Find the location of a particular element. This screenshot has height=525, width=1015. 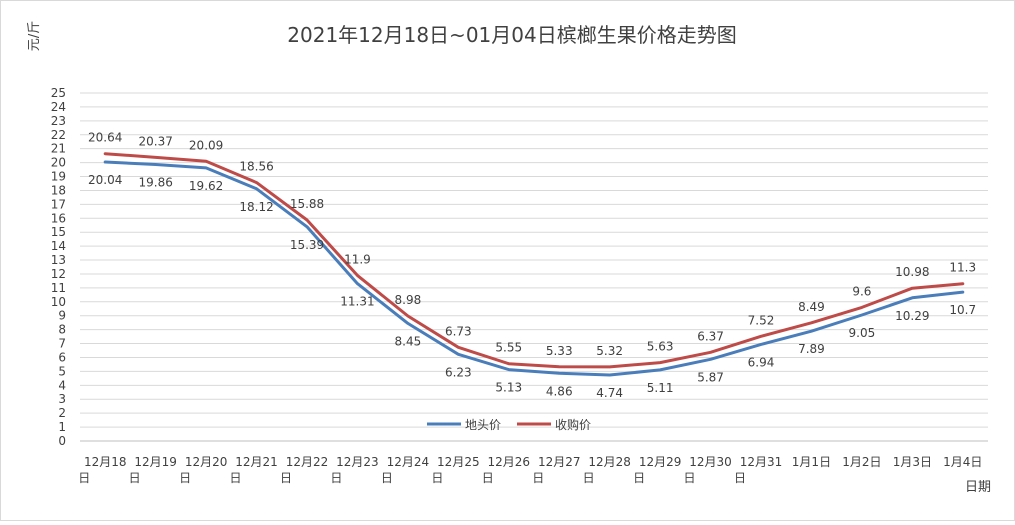

data-label: 6.73 is located at coordinates (458, 331).